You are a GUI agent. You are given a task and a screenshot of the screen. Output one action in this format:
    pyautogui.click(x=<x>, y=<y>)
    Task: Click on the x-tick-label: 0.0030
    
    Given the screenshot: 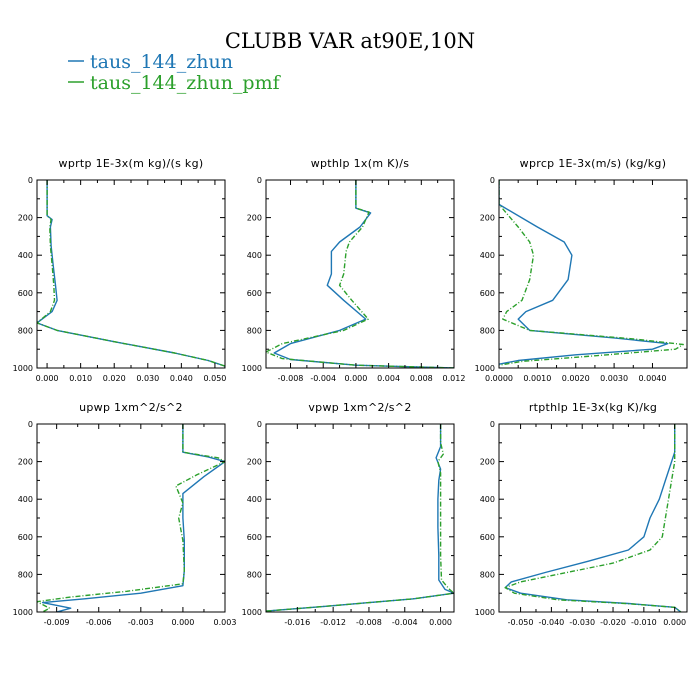 What is the action you would take?
    pyautogui.click(x=614, y=378)
    